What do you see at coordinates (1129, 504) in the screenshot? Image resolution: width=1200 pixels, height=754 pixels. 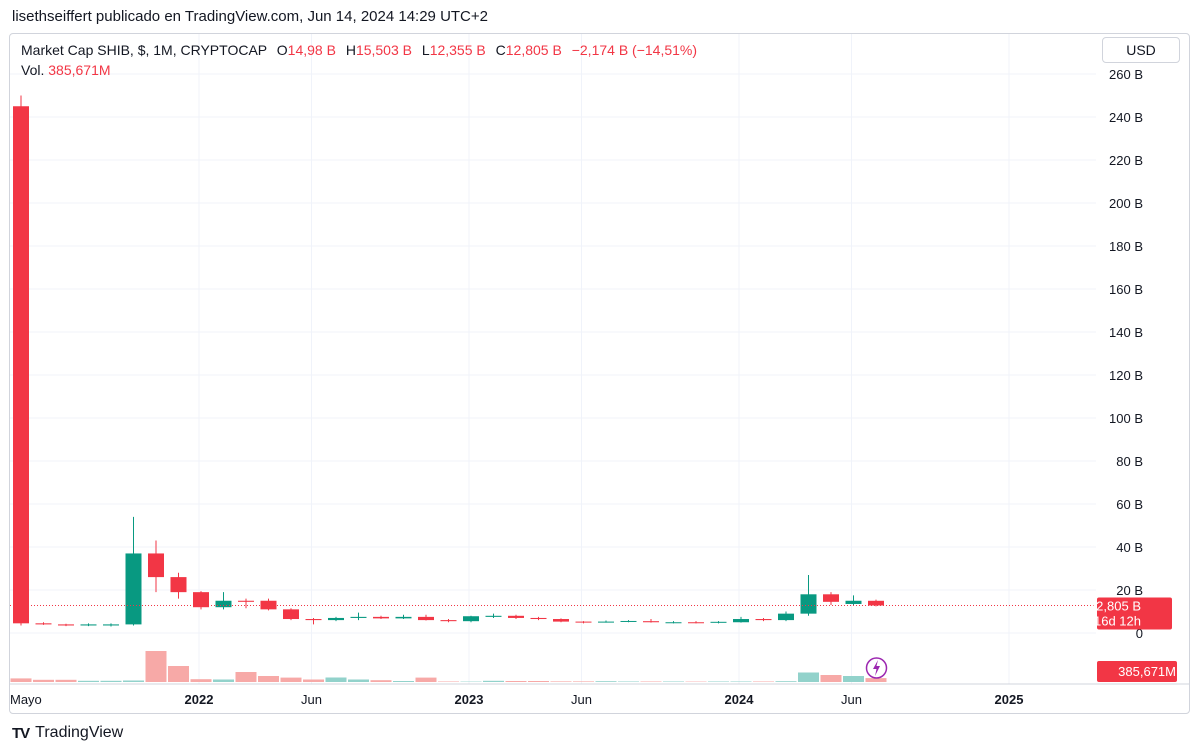 I see `y-tick-label: 60 B` at bounding box center [1129, 504].